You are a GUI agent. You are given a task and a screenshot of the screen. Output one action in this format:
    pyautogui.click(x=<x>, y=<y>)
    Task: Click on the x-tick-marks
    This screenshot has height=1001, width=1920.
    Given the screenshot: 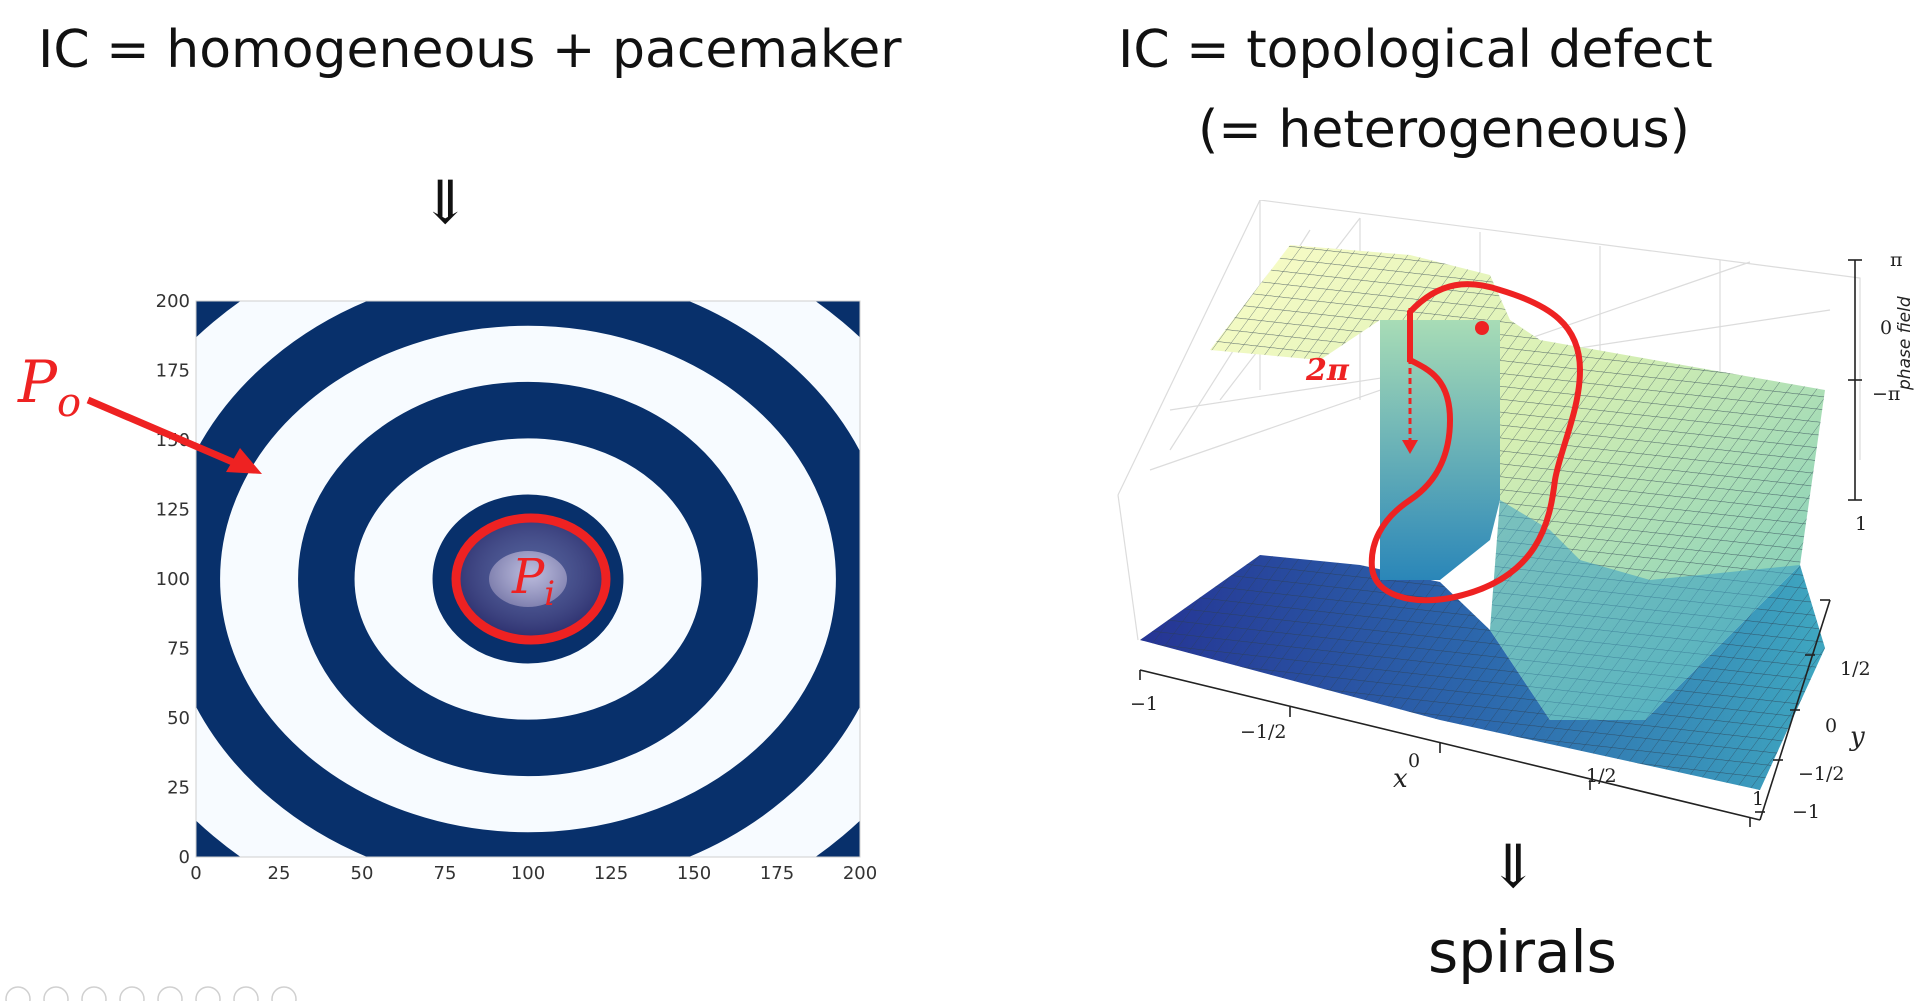 What is the action you would take?
    pyautogui.click(x=1445, y=748)
    